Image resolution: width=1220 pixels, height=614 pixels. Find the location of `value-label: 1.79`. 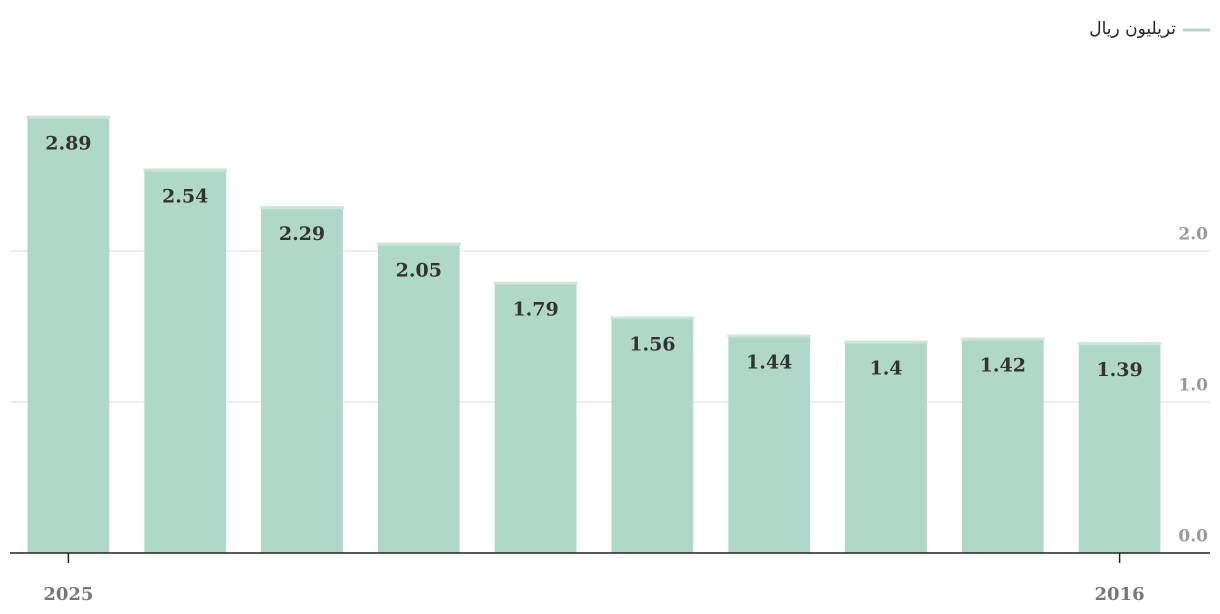

value-label: 1.79 is located at coordinates (535, 310).